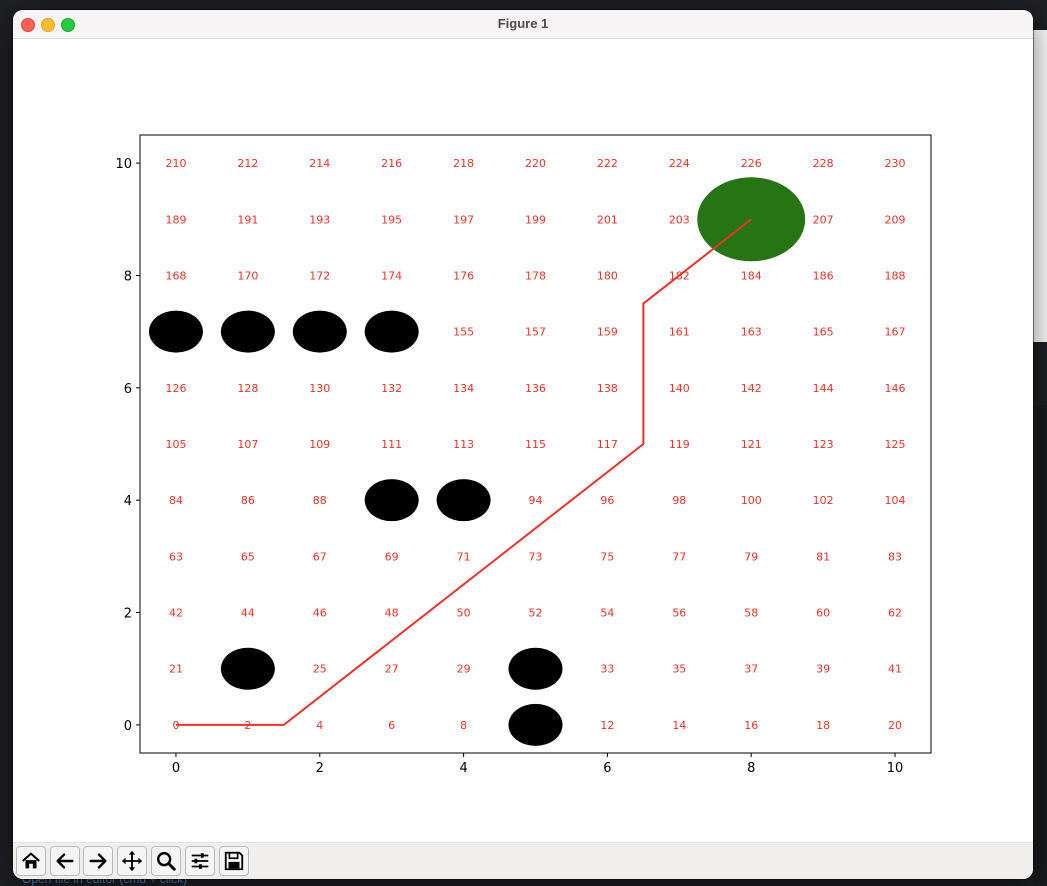  What do you see at coordinates (523, 24) in the screenshot?
I see `title-bar: Figure 1` at bounding box center [523, 24].